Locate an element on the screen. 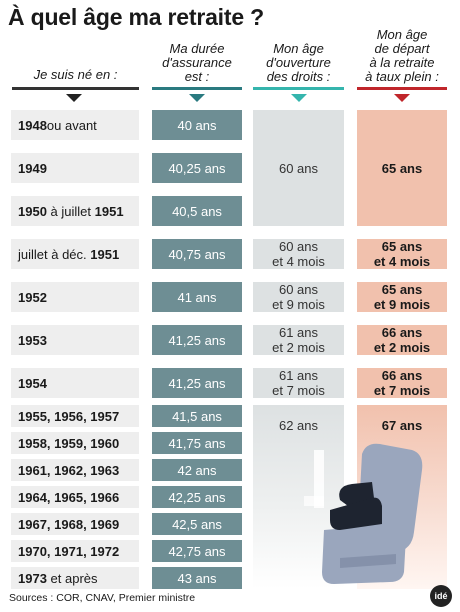 The height and width of the screenshot is (612, 460). header-born-label: Je suis né en : is located at coordinates (75, 74).